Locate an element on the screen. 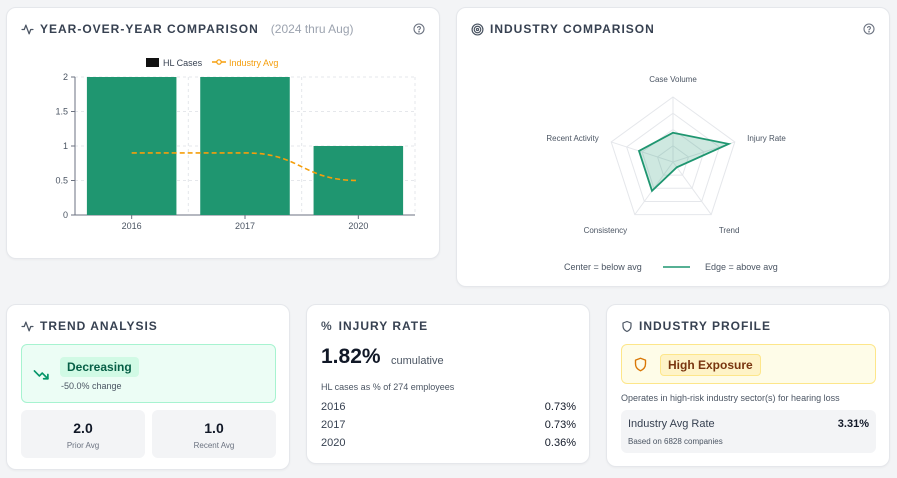  prior-avg-box: 2.0 Prior Avg is located at coordinates (83, 434).